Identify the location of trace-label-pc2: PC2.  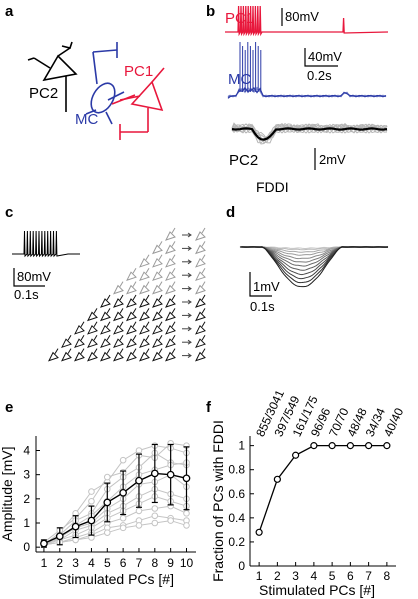
(243, 160).